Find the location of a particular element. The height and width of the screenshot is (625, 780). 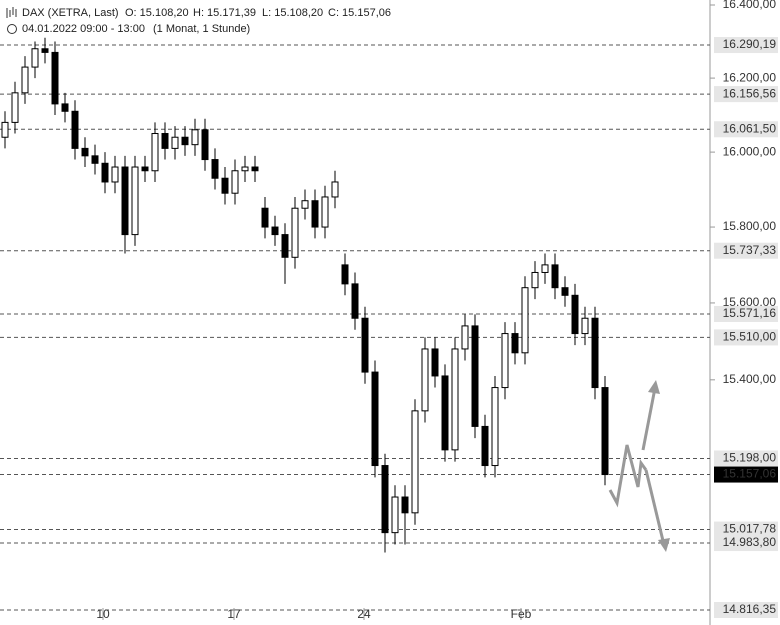

last-price-box is located at coordinates (746, 474).